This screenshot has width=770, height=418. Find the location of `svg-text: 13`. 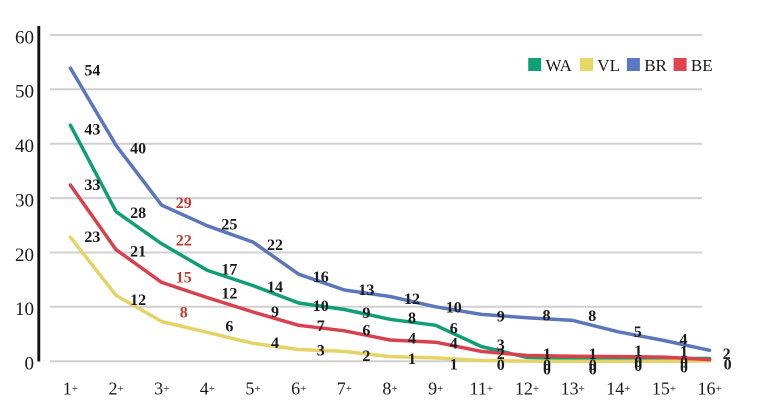

svg-text: 13 is located at coordinates (366, 290).